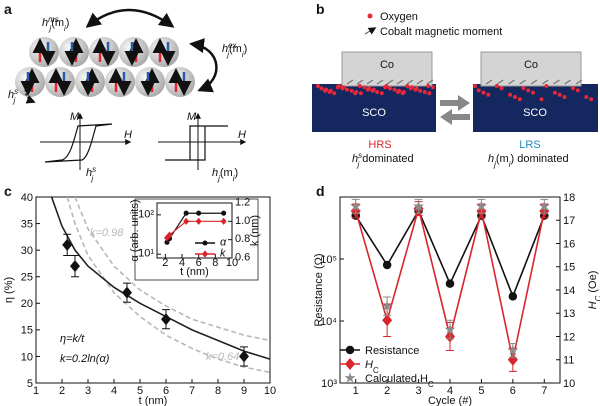 This screenshot has width=600, height=406. What do you see at coordinates (569, 384) in the screenshot?
I see `y-tick-label: 10` at bounding box center [569, 384].